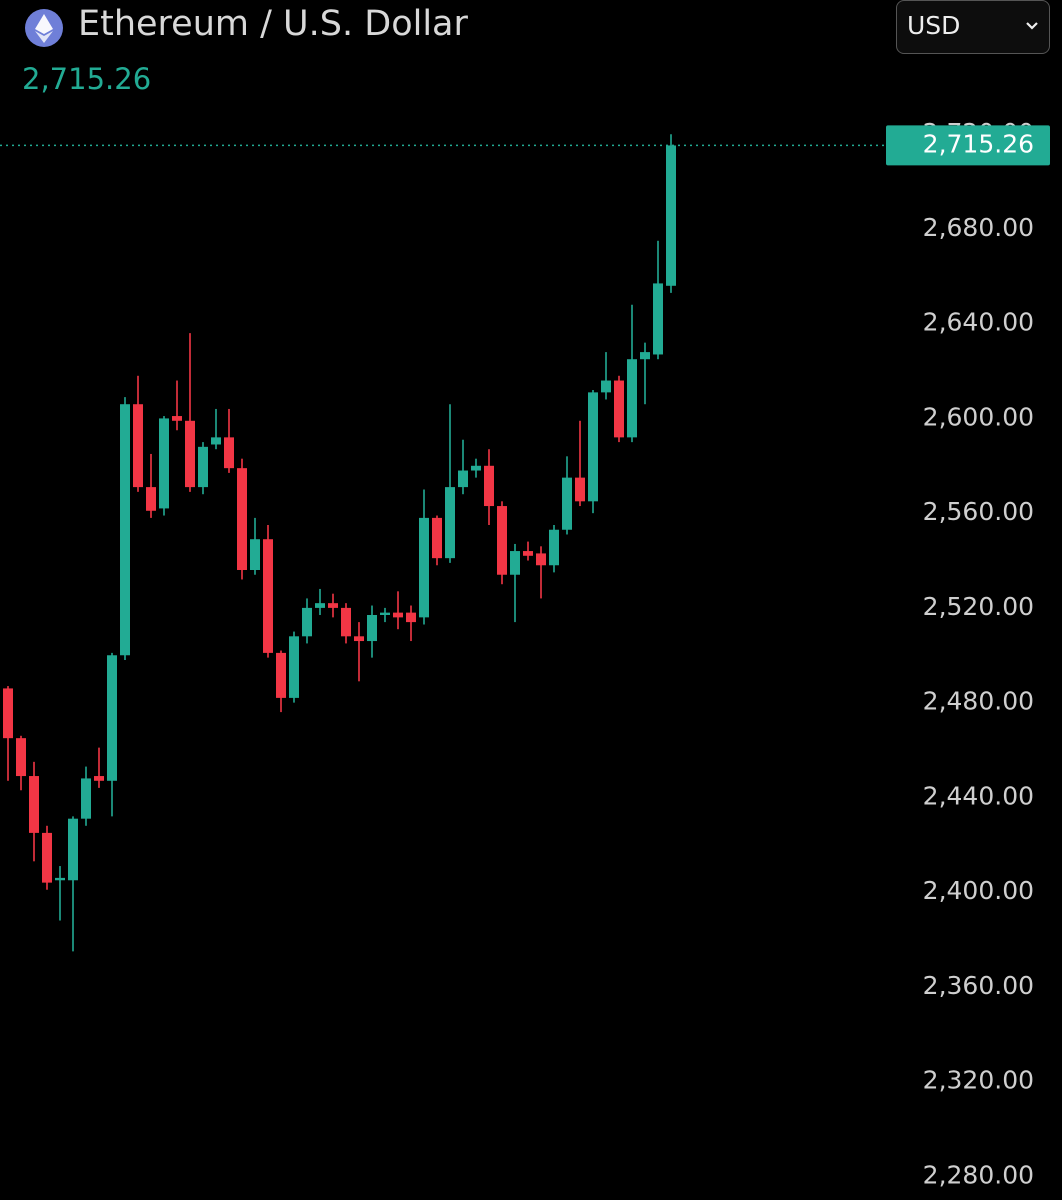 This screenshot has height=1200, width=1062. What do you see at coordinates (978, 416) in the screenshot?
I see `y-tick-label: 2,600.00` at bounding box center [978, 416].